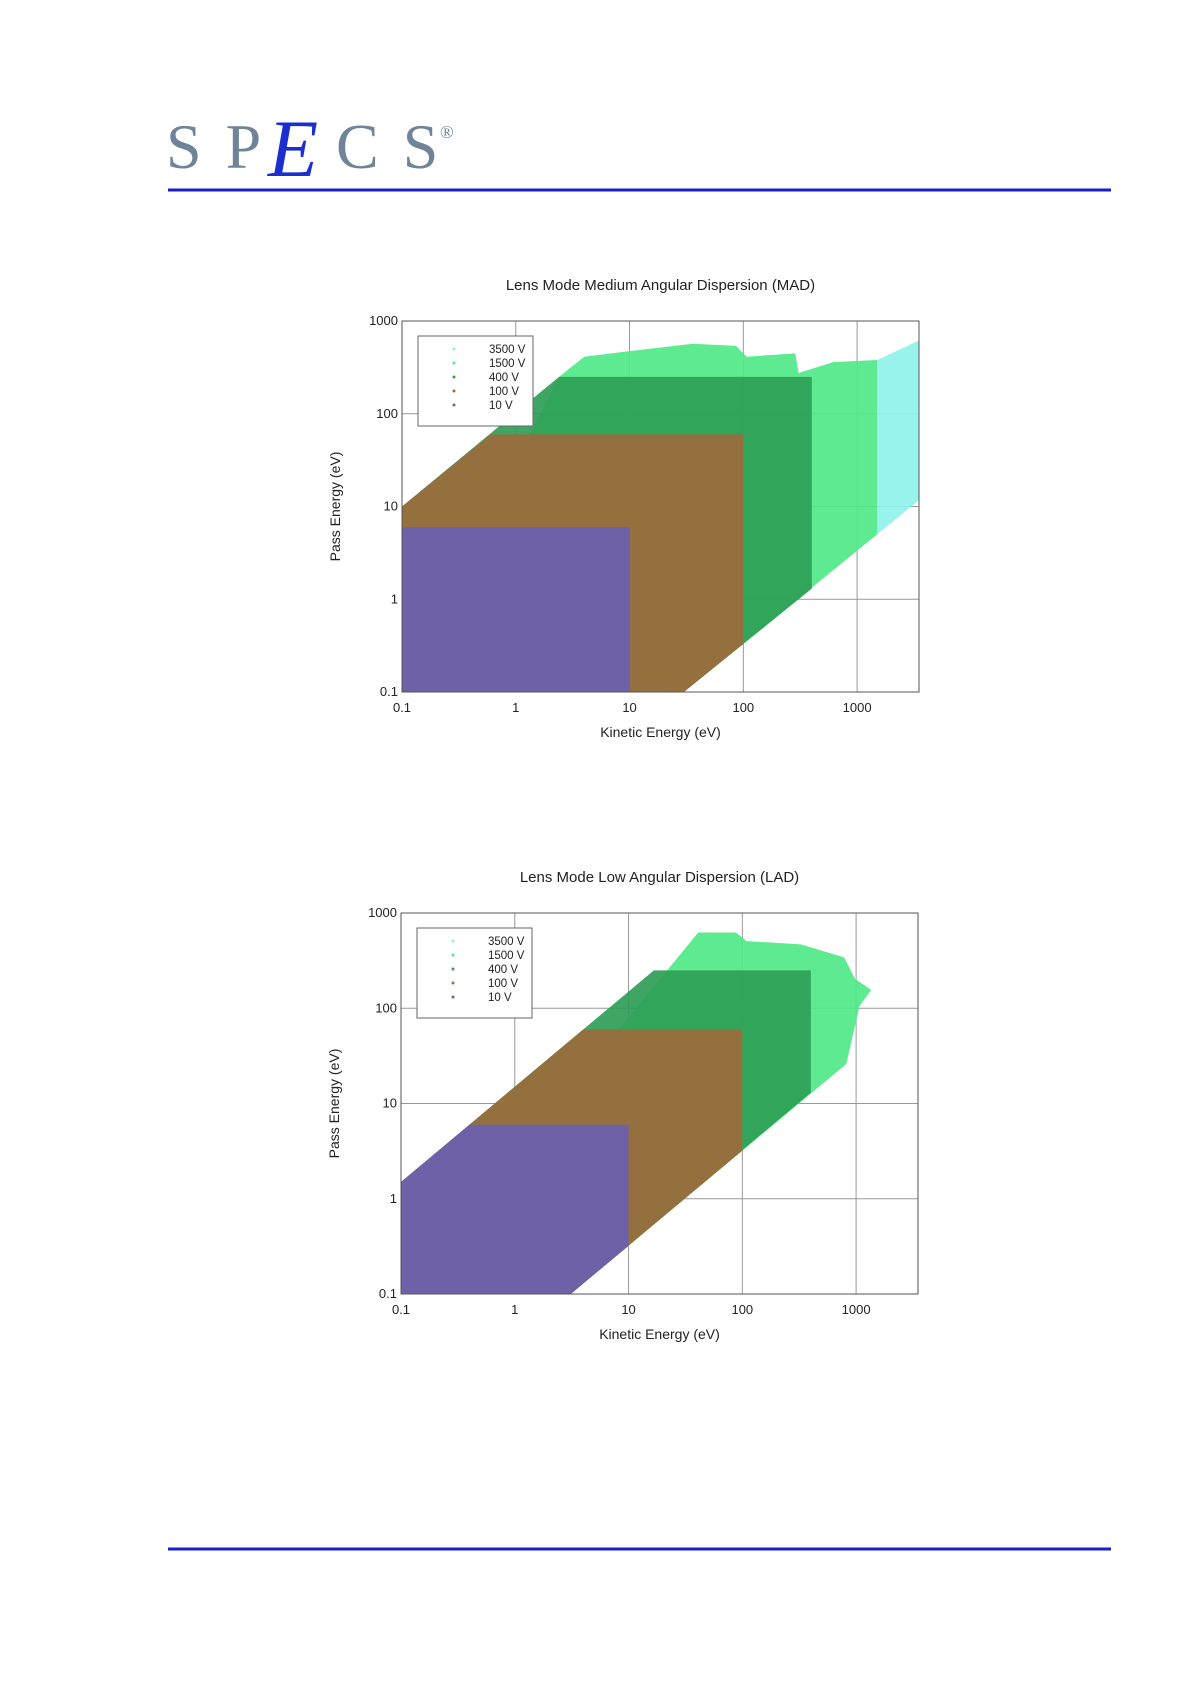 This screenshot has height=1684, width=1190. Describe the element at coordinates (389, 146) in the screenshot. I see `logo-text: C S` at that location.